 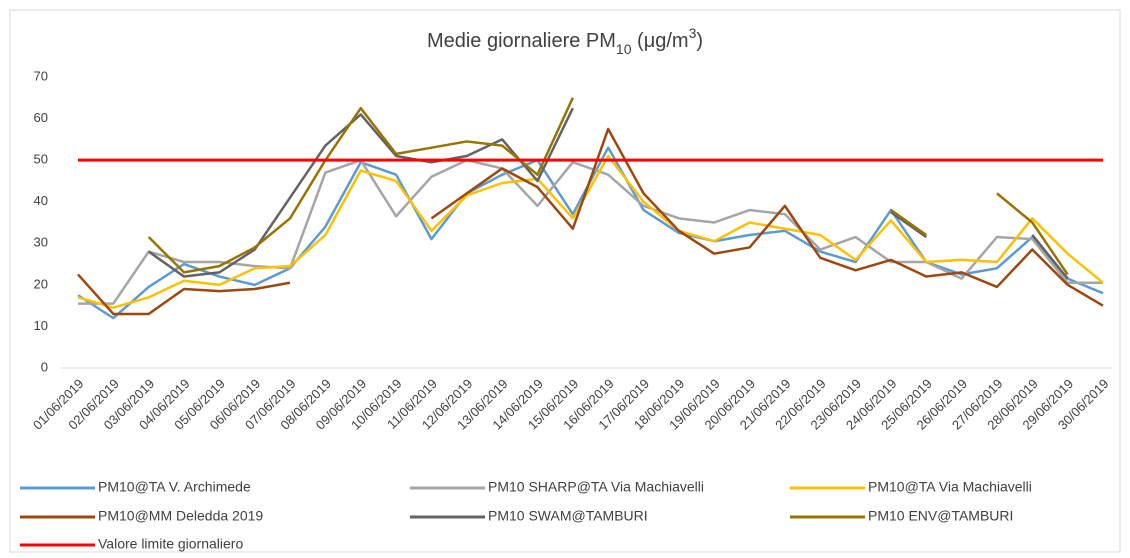 I want to click on y-tick-label: 10, so click(x=41, y=325).